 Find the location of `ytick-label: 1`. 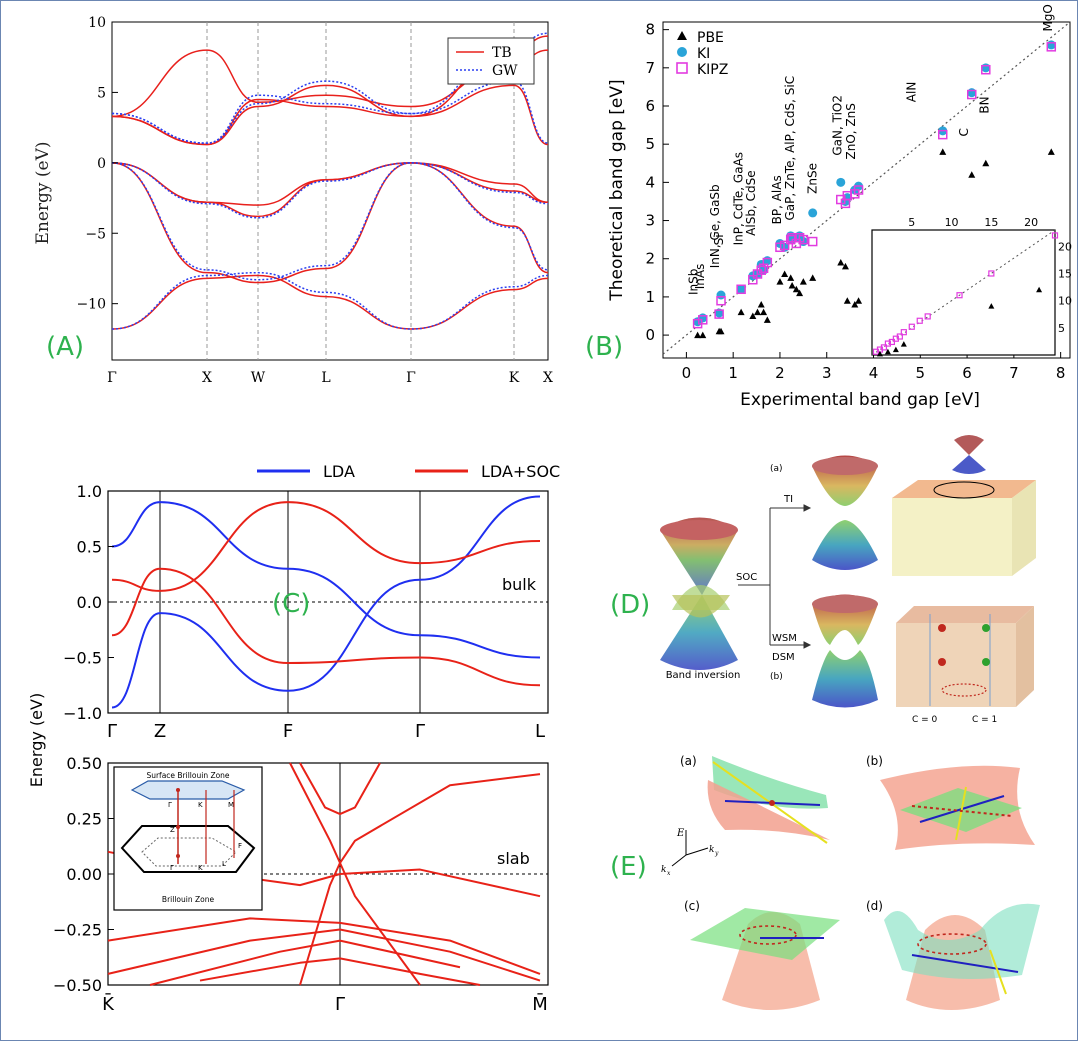

ytick-label: 1 is located at coordinates (650, 297).